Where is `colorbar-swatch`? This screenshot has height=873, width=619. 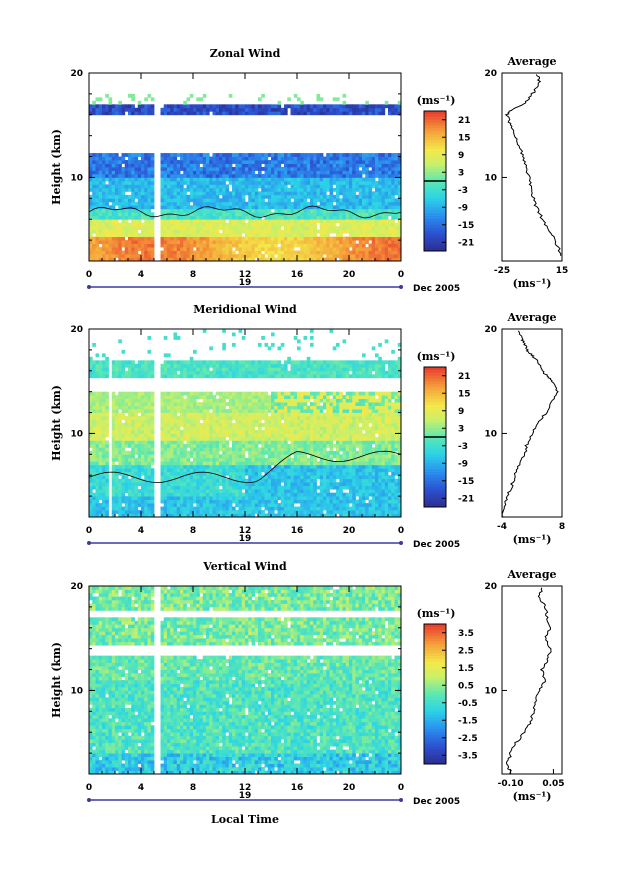 colorbar-swatch is located at coordinates (435, 235).